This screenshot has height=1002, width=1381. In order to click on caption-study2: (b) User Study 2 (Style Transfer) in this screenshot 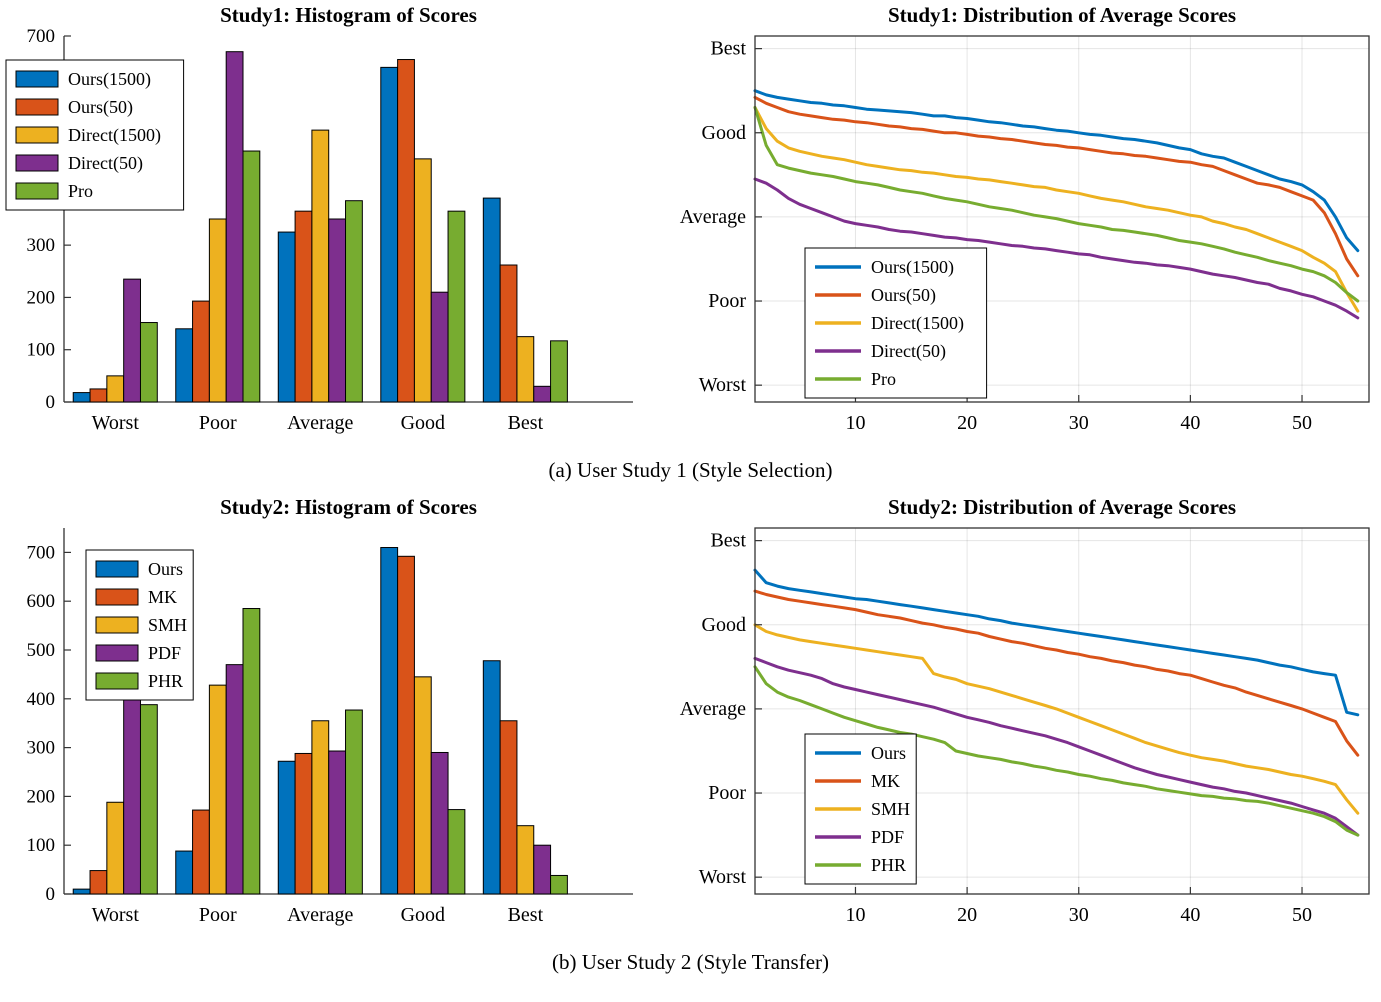, I will do `click(690, 962)`.